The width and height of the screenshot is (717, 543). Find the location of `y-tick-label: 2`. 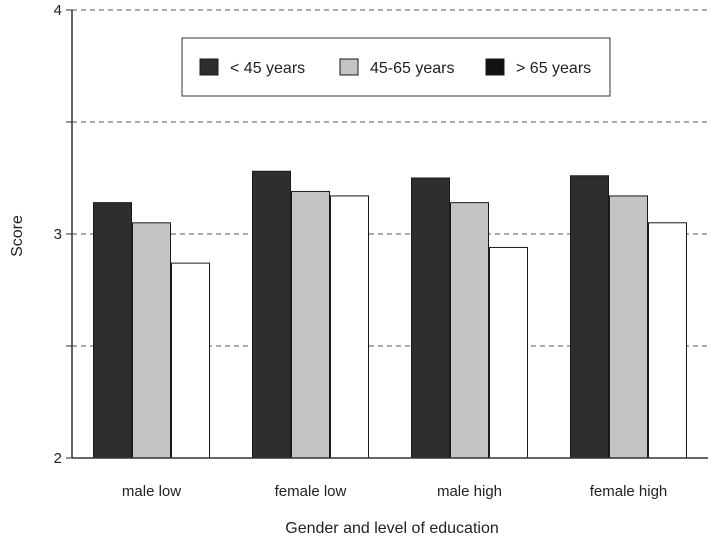

y-tick-label: 2 is located at coordinates (58, 458).